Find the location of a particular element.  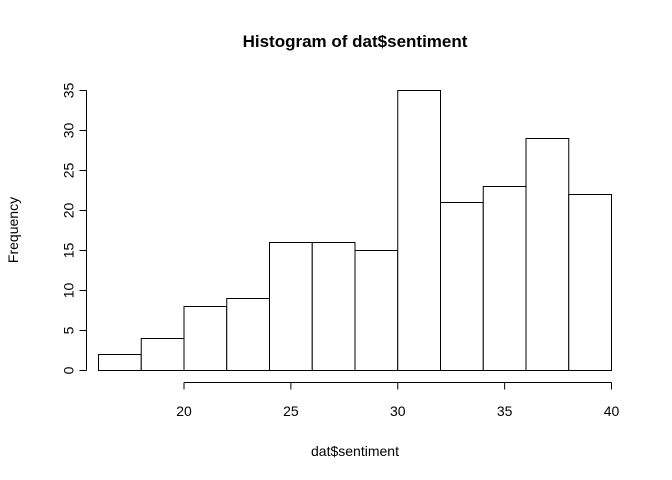

y-tick-label: 5 is located at coordinates (69, 330).